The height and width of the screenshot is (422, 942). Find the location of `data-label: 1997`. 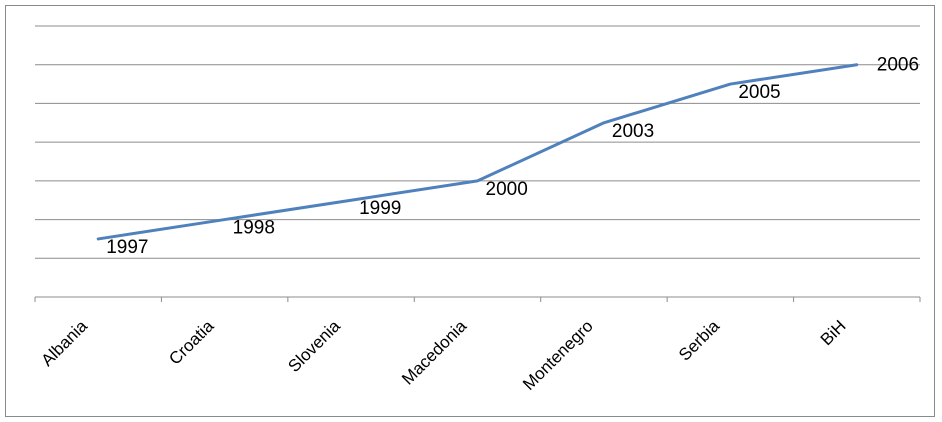

data-label: 1997 is located at coordinates (127, 247).